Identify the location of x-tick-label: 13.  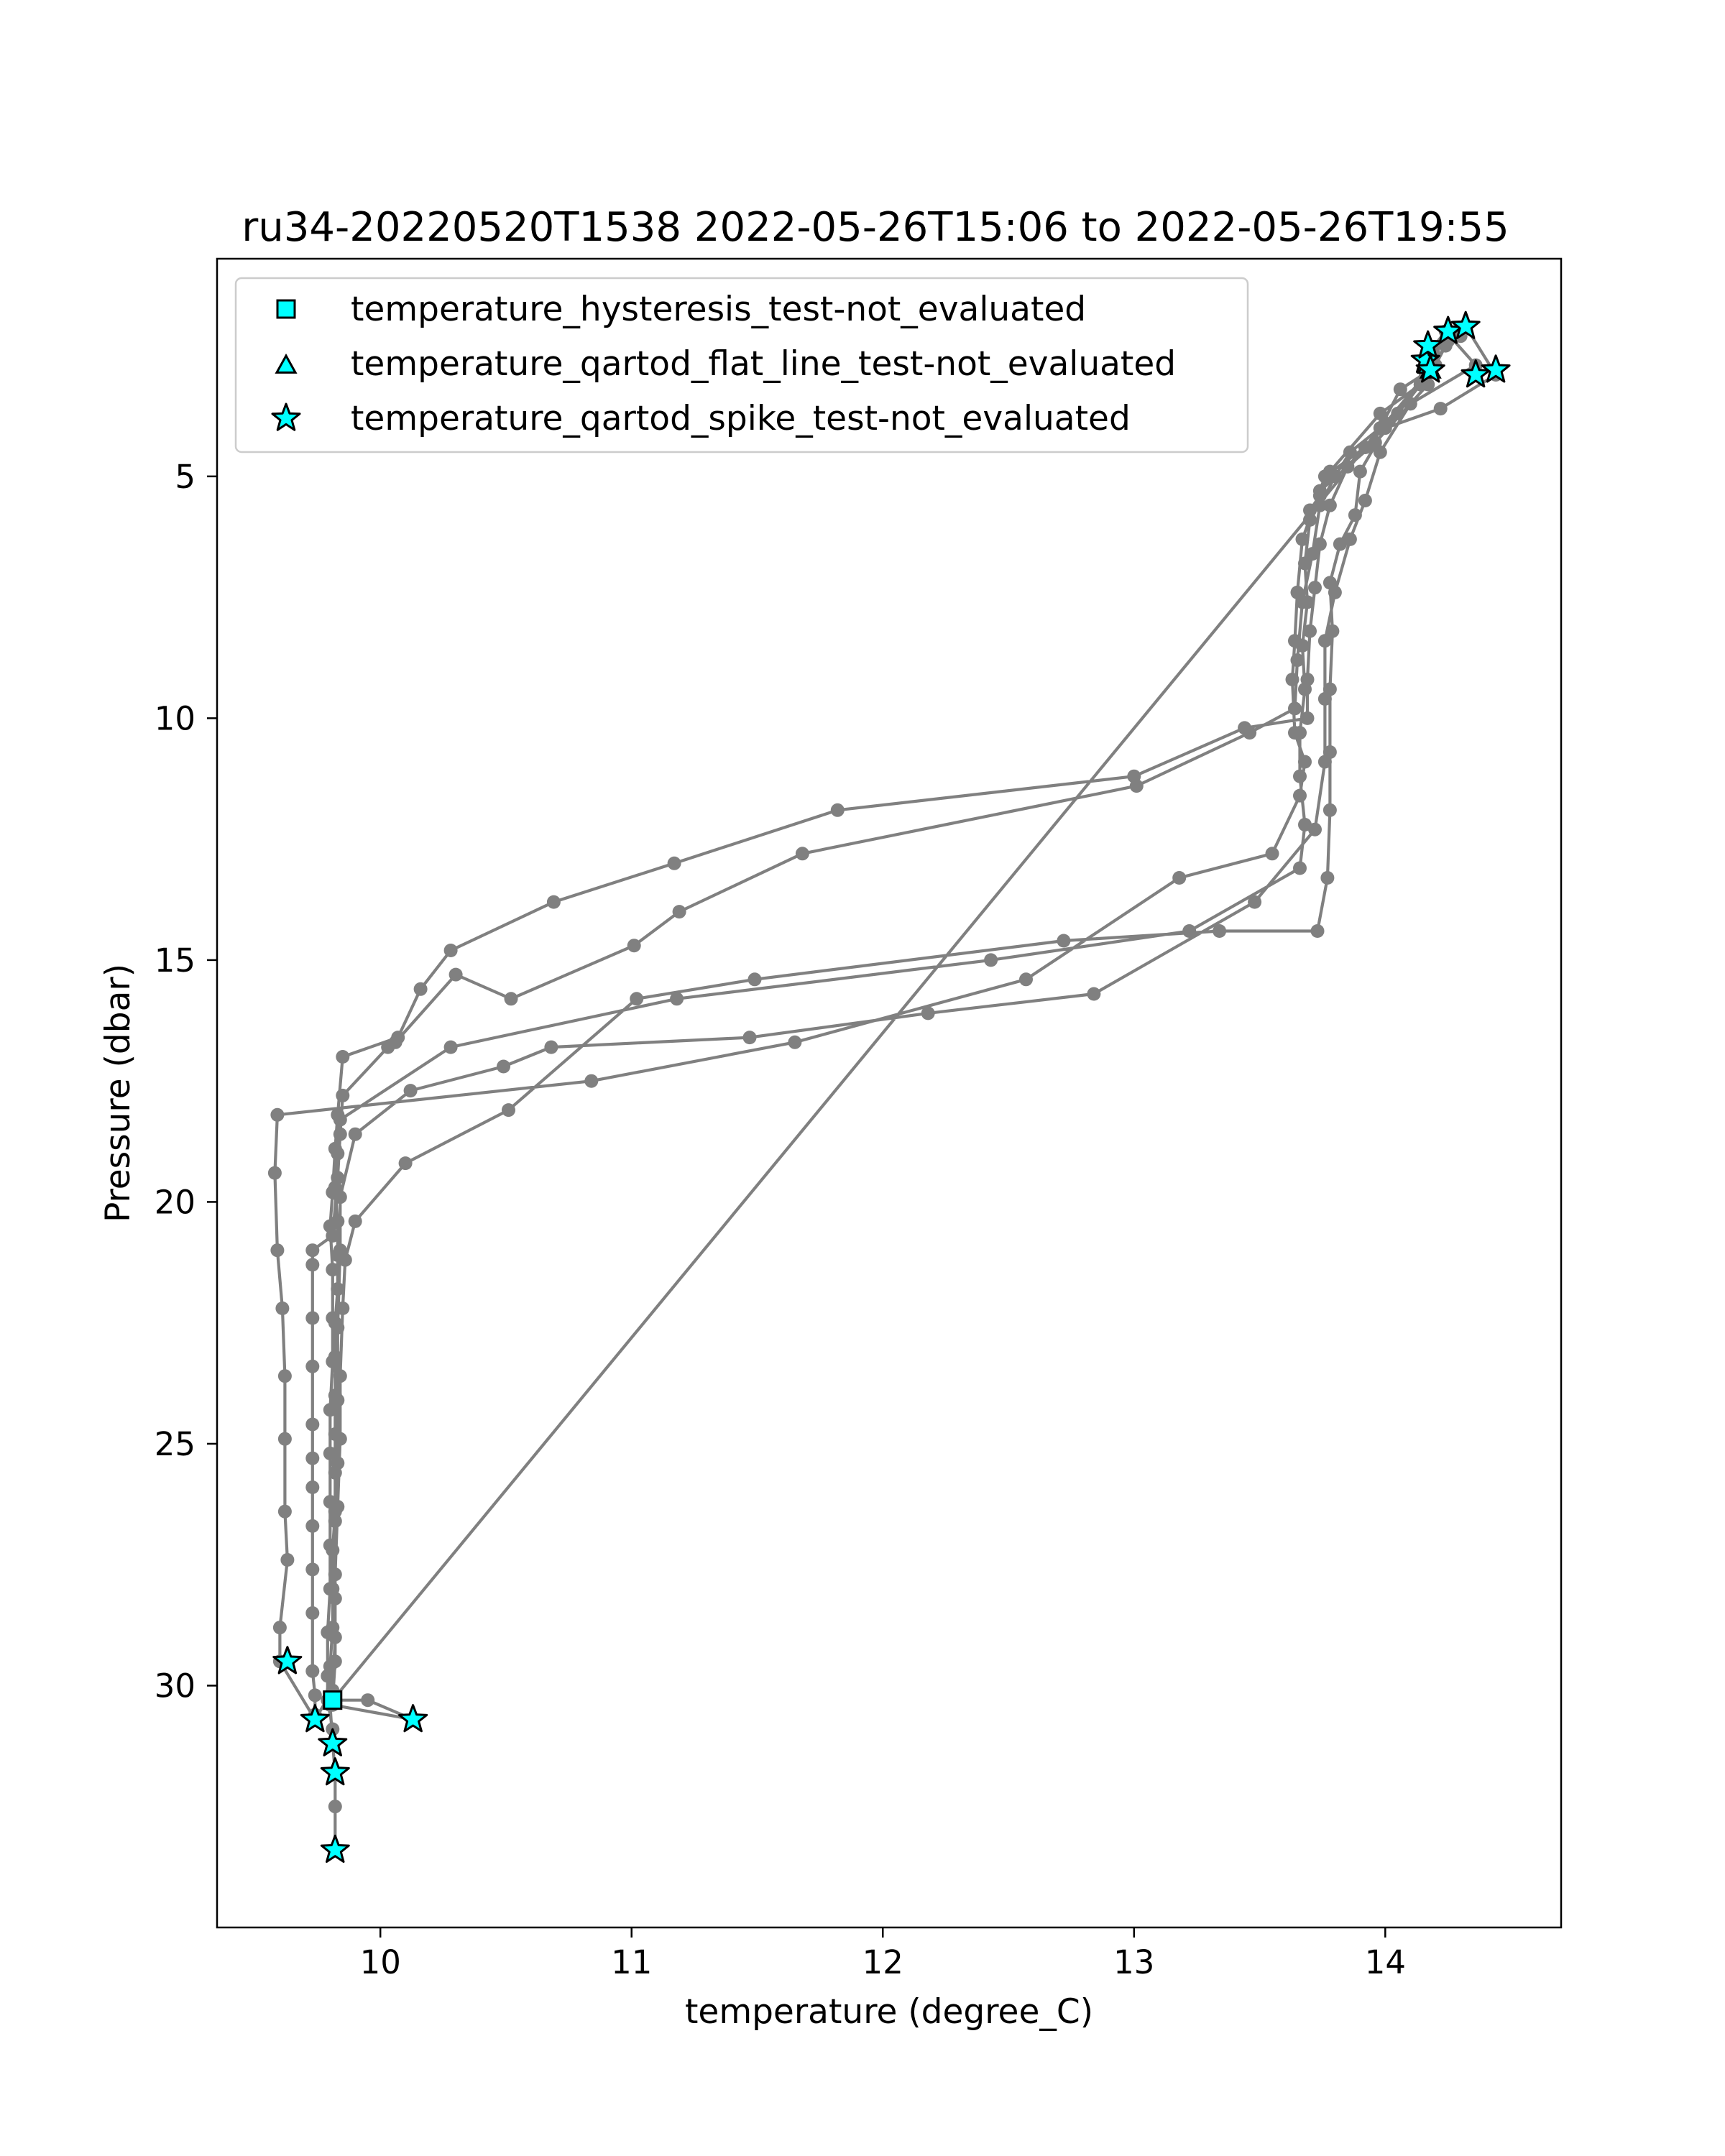
(1133, 1962).